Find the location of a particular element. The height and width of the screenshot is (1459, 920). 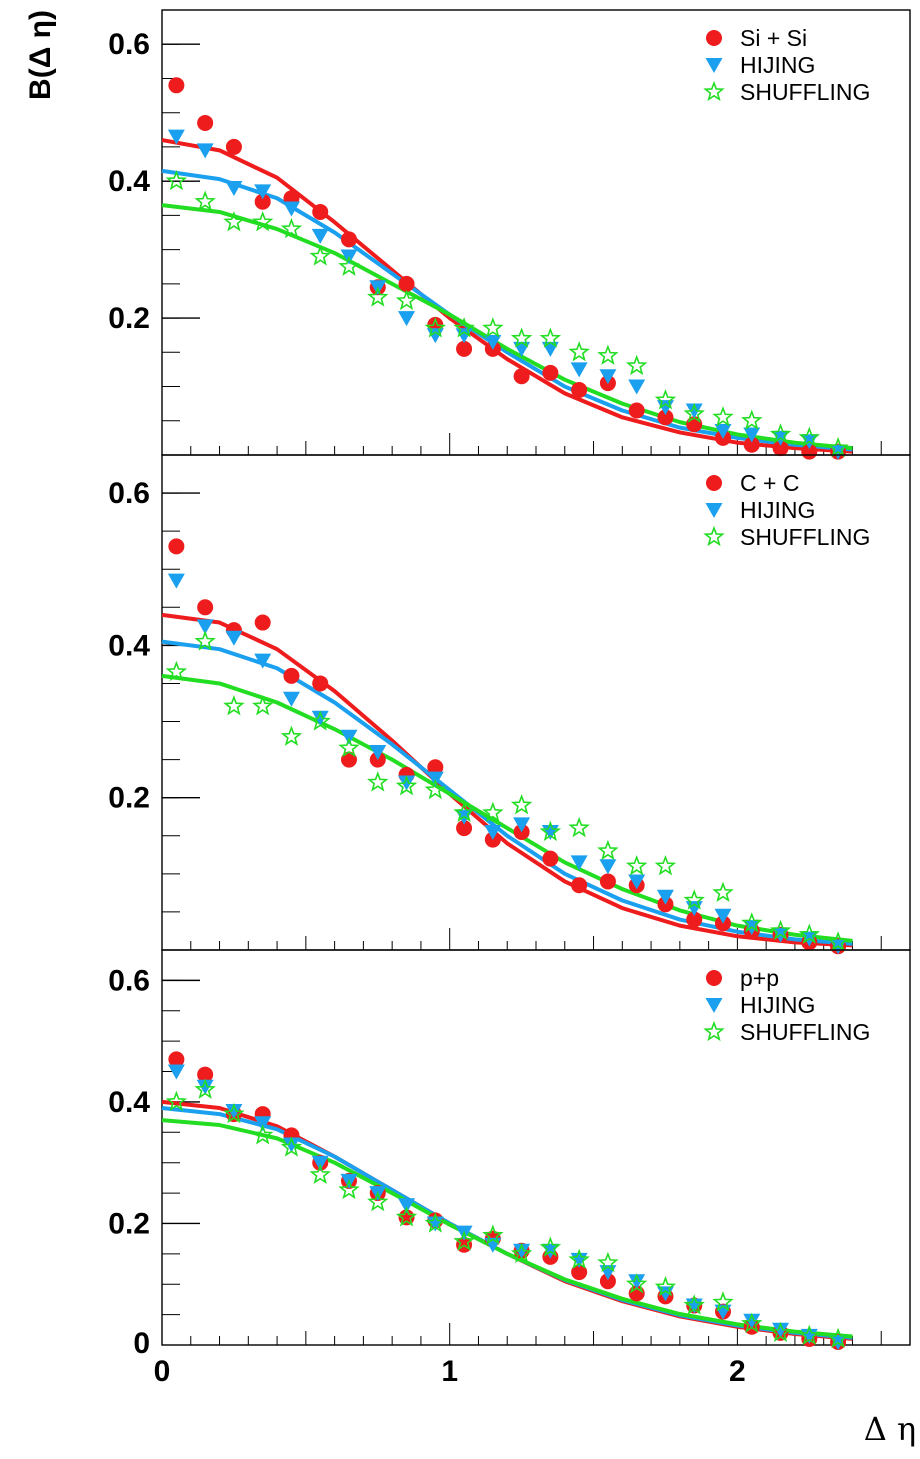

x-tick-label: 0 is located at coordinates (162, 1371).